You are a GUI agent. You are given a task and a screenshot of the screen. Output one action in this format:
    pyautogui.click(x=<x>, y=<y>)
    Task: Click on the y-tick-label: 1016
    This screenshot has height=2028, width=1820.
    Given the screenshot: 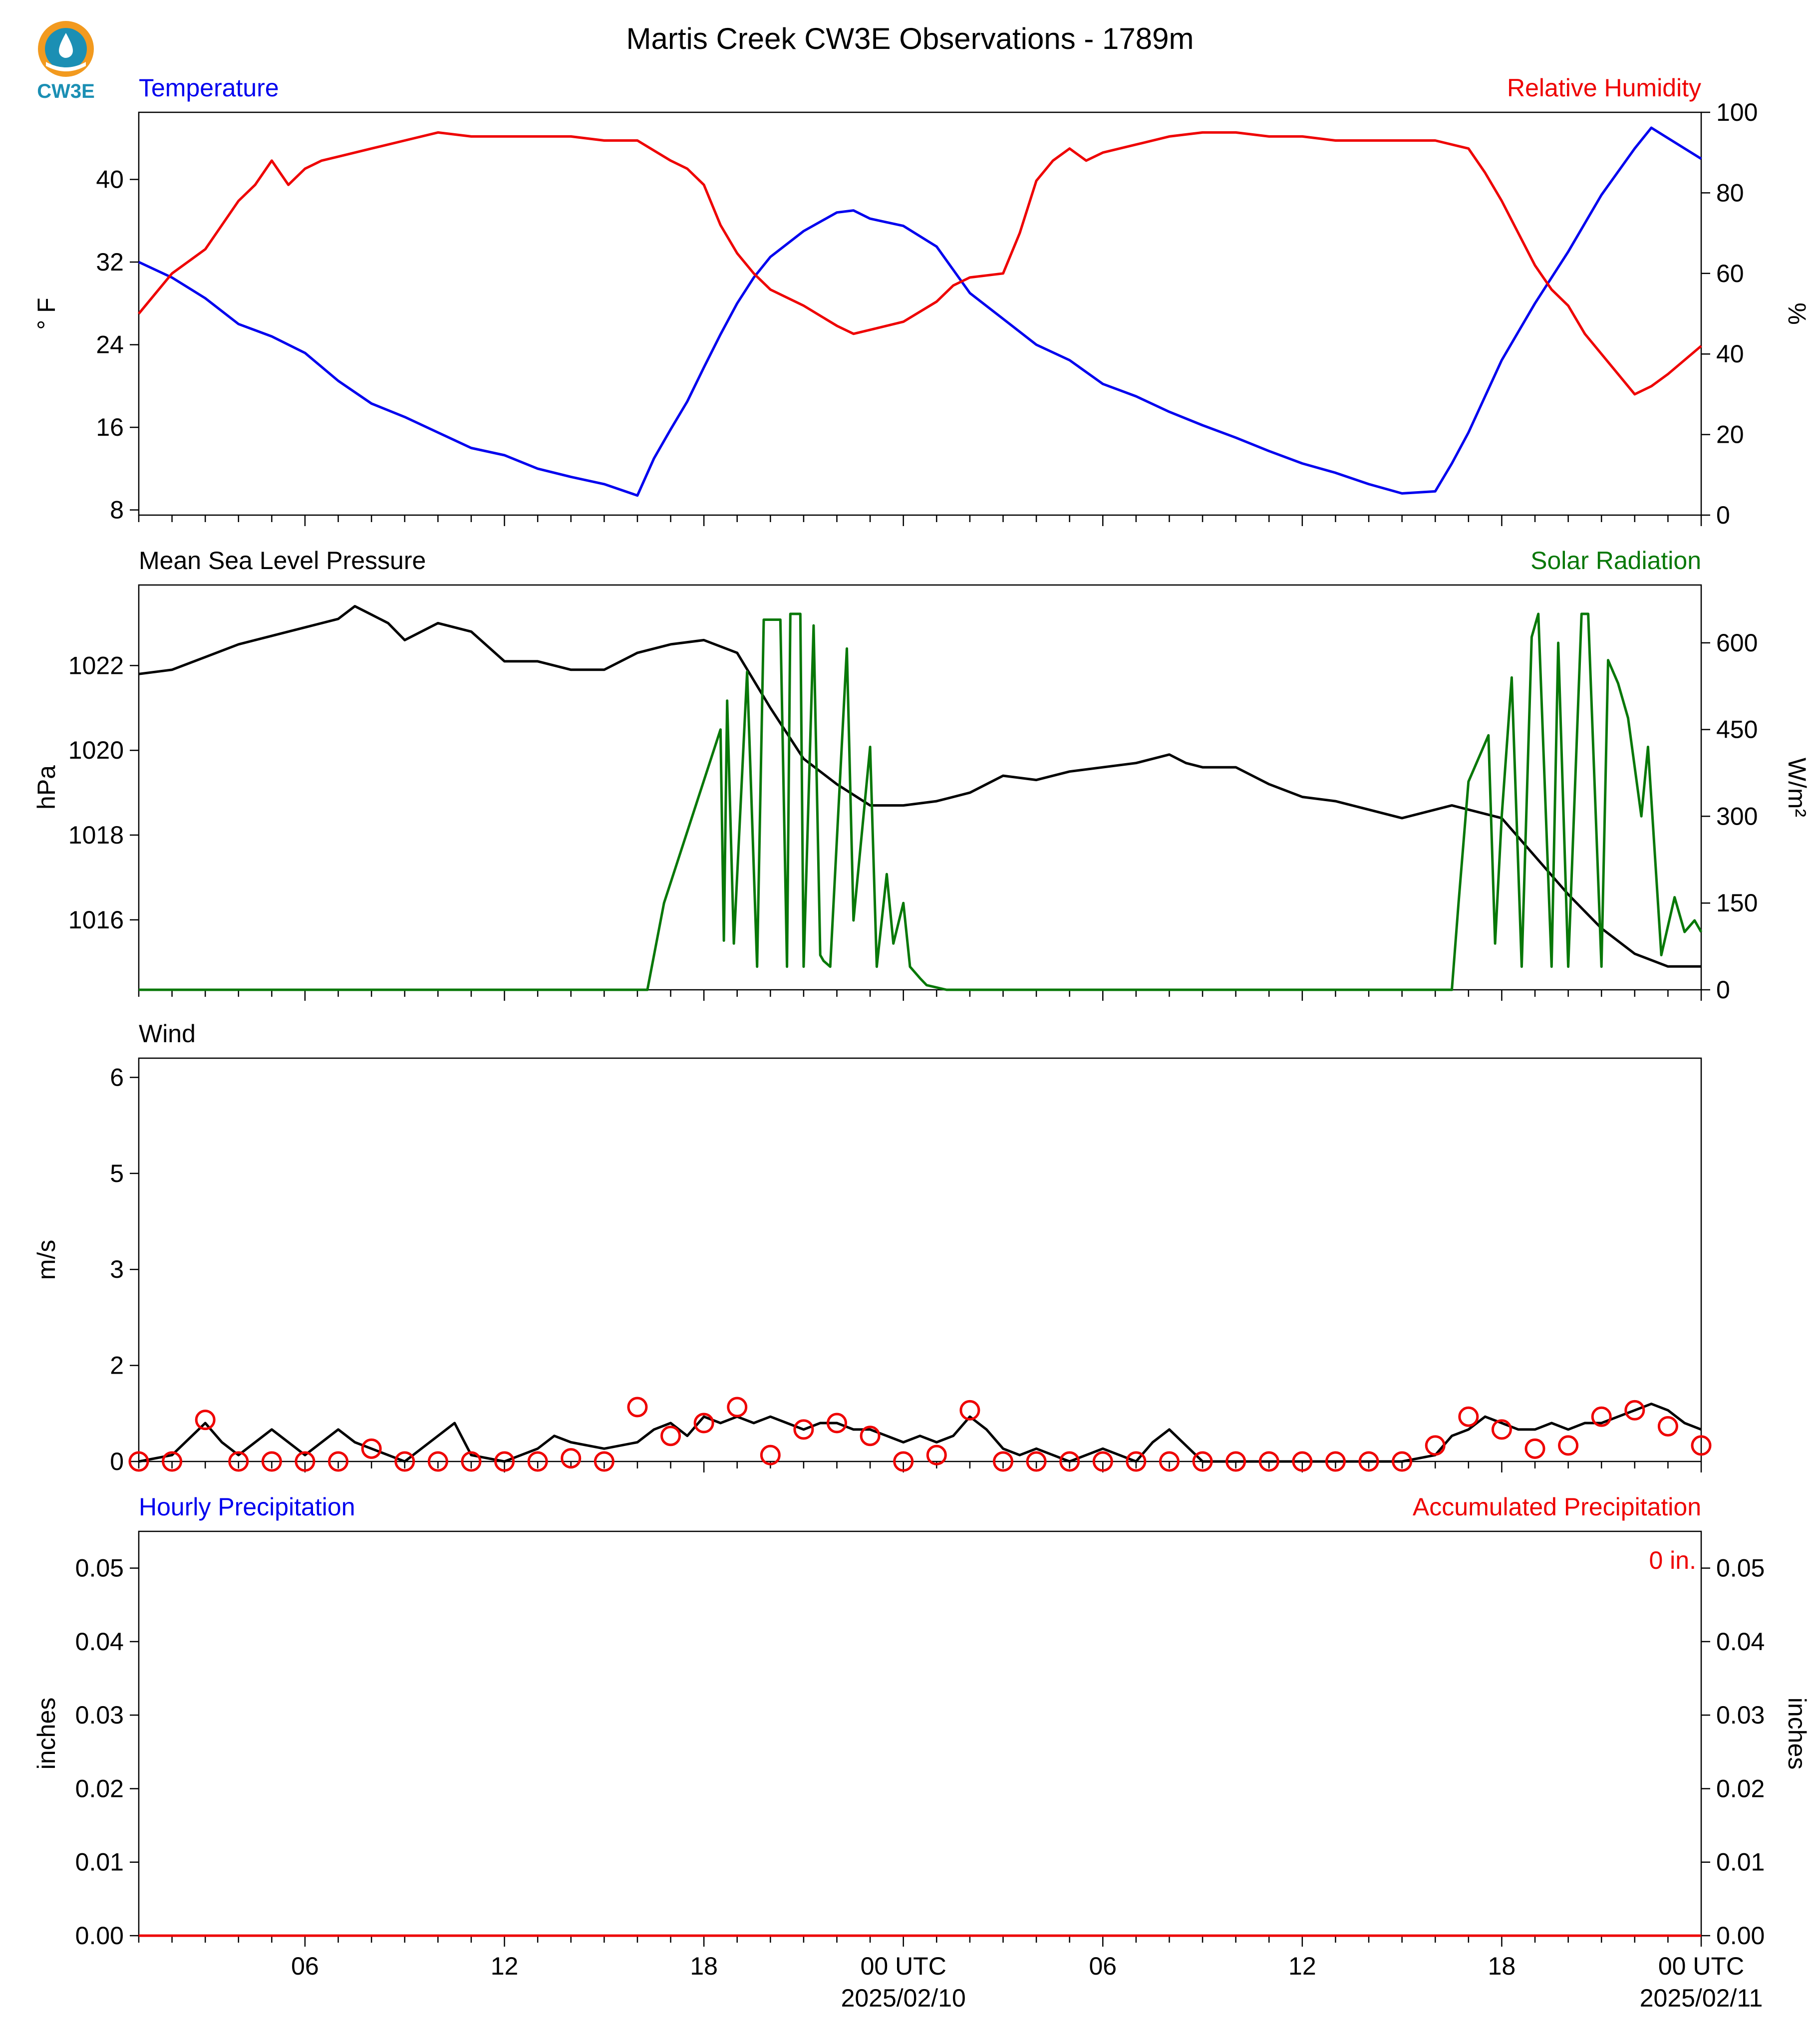 What is the action you would take?
    pyautogui.click(x=96, y=920)
    